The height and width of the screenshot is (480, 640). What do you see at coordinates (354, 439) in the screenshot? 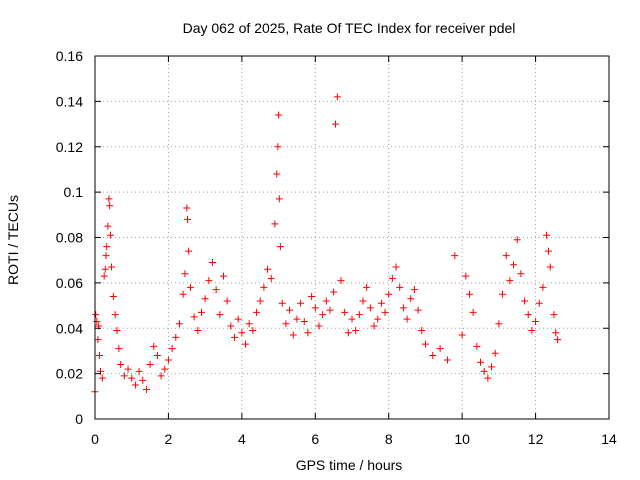
I see `x-tick-labels: 0 2 4 6 8 10 12 14` at bounding box center [354, 439].